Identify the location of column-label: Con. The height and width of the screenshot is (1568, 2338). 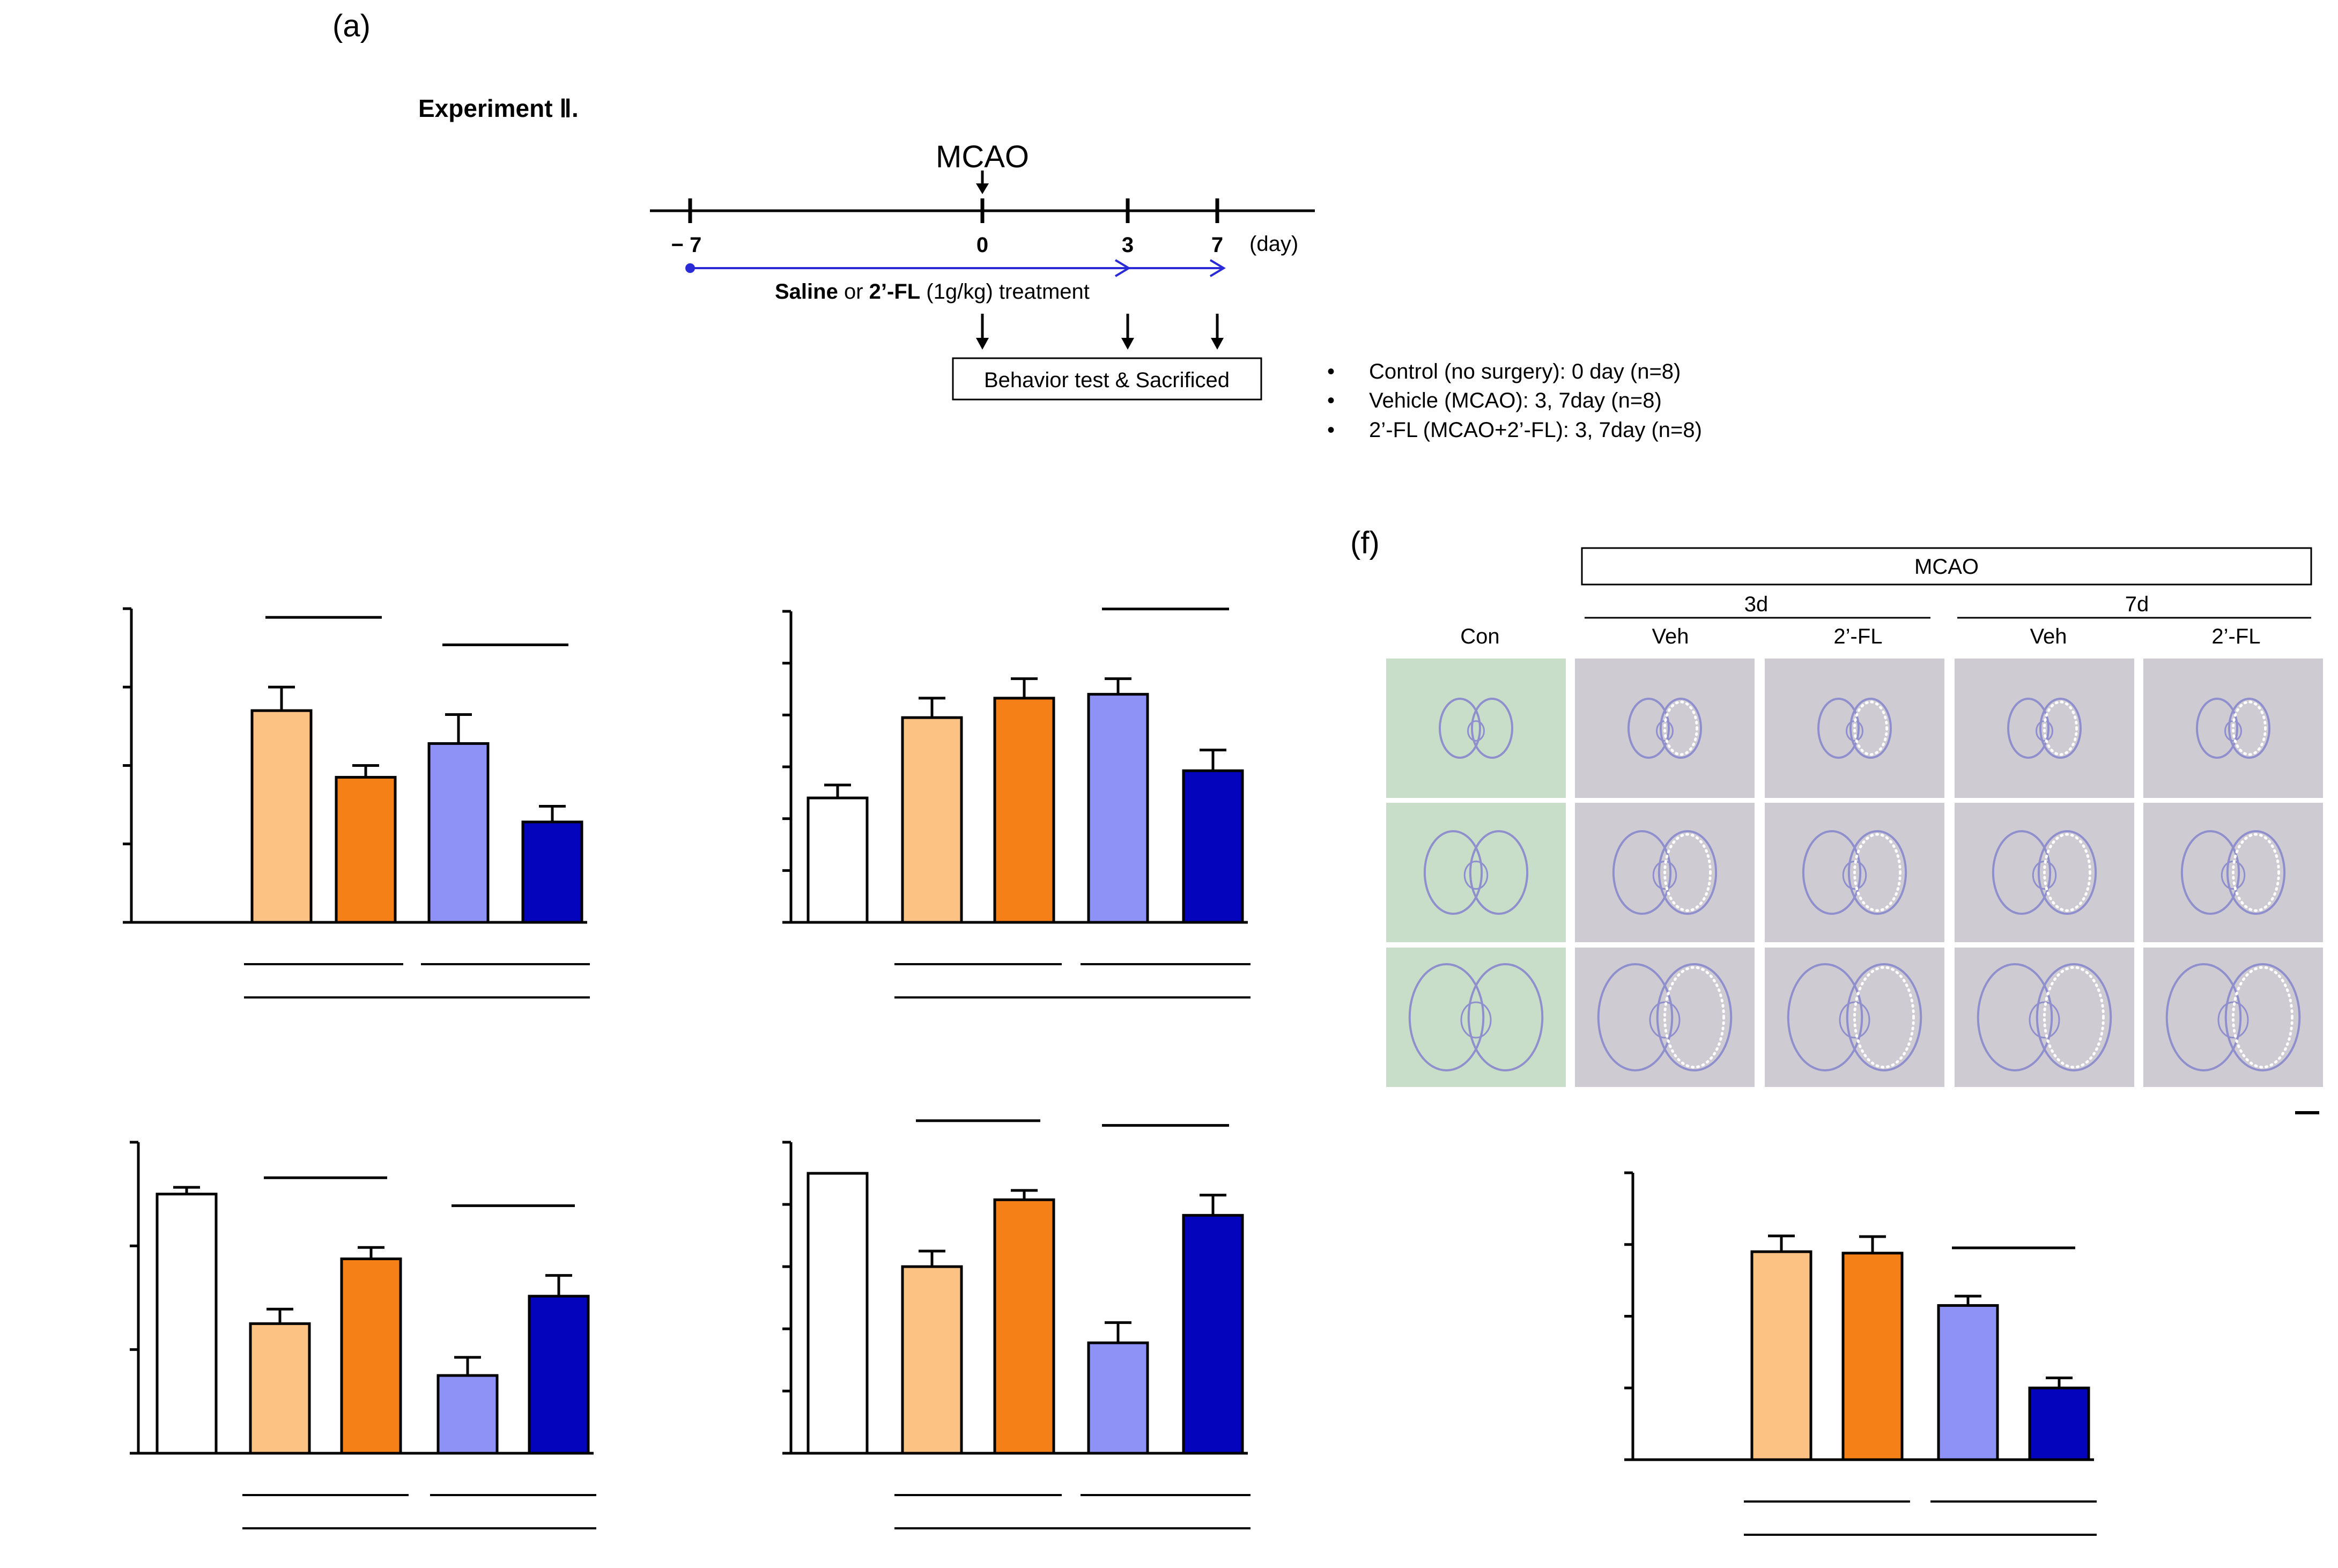
(1479, 636).